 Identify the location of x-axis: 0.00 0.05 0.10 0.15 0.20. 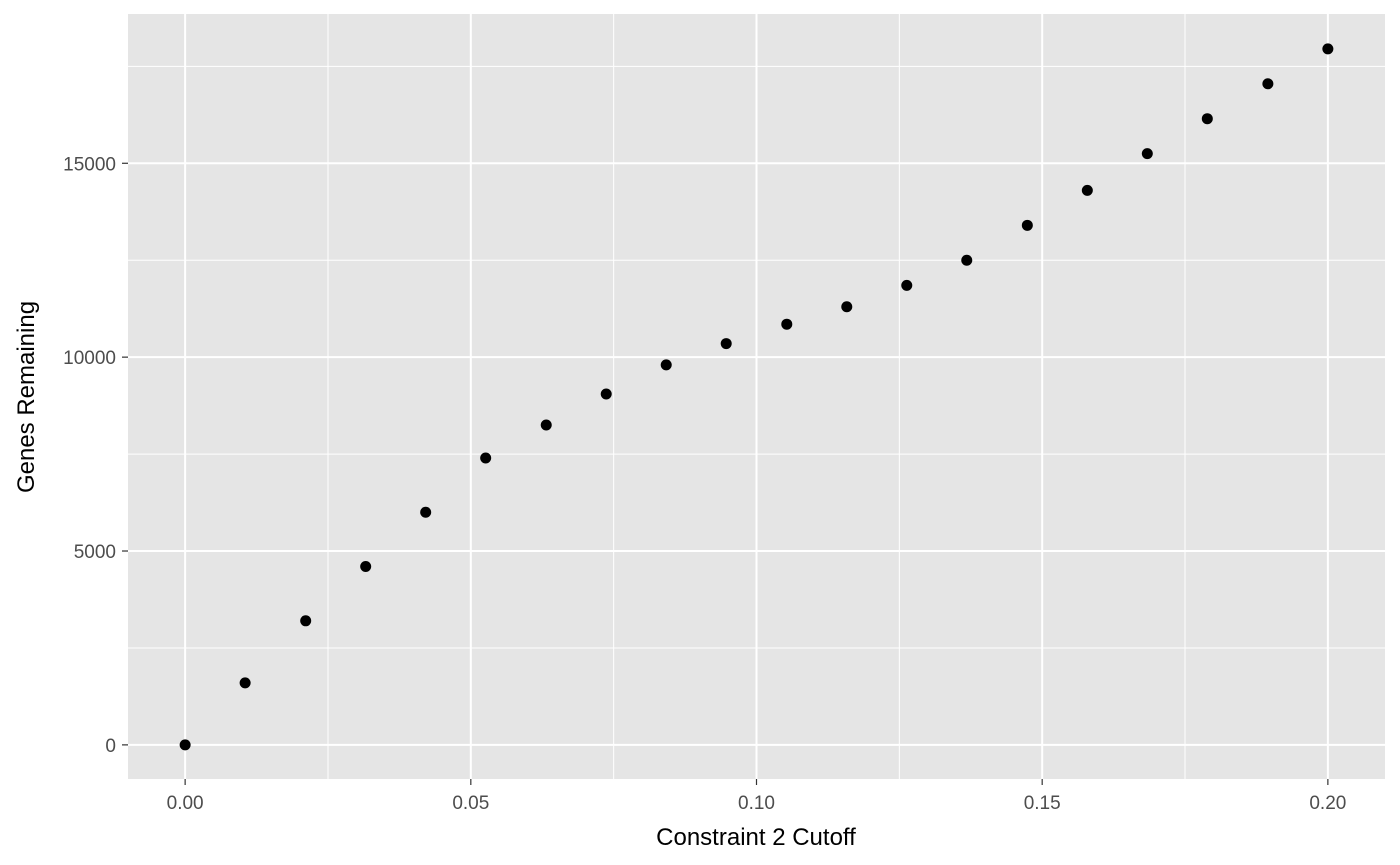
(756, 796).